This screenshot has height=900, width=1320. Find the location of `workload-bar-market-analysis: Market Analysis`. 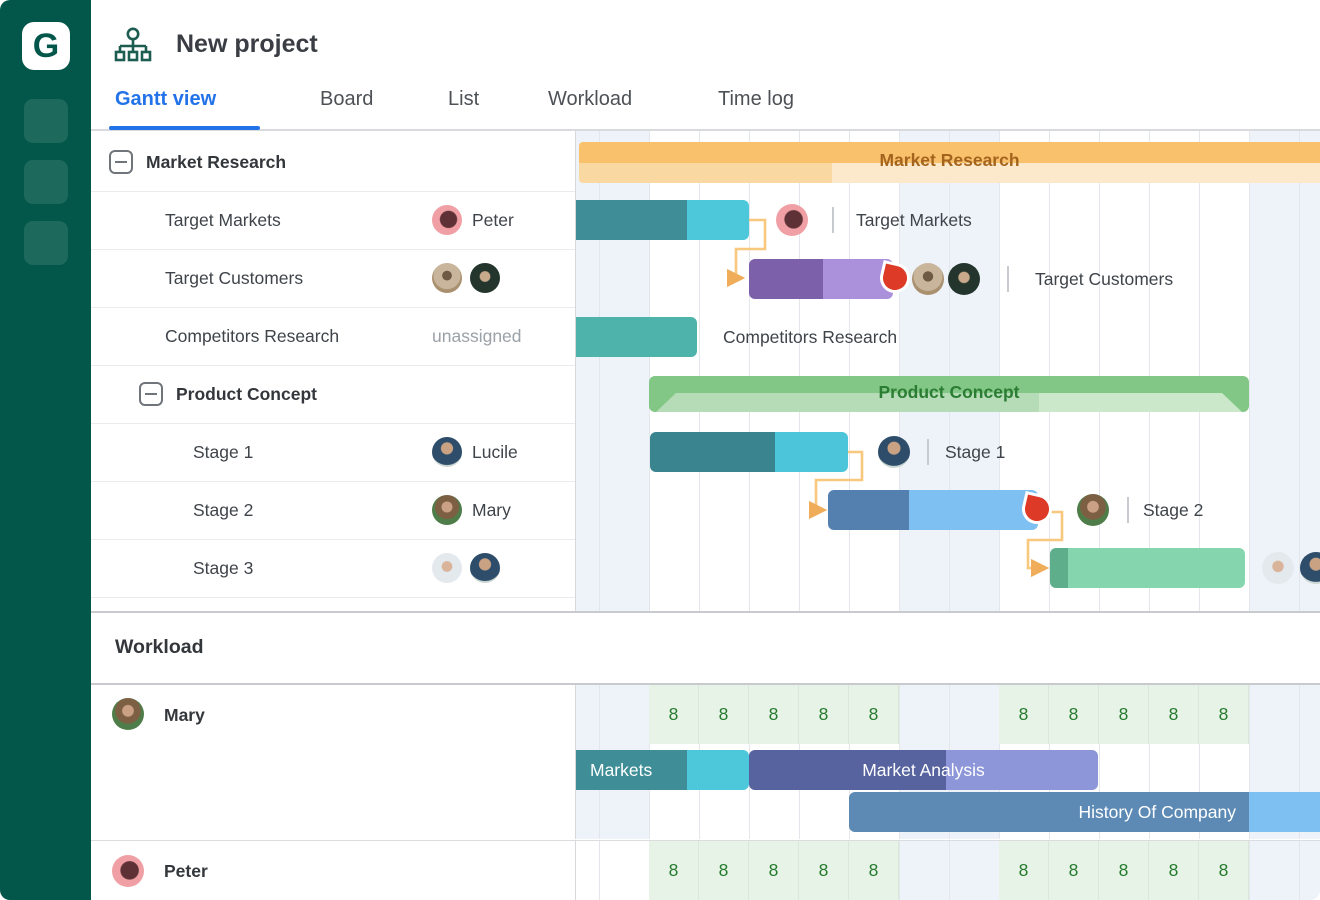

workload-bar-market-analysis: Market Analysis is located at coordinates (923, 770).